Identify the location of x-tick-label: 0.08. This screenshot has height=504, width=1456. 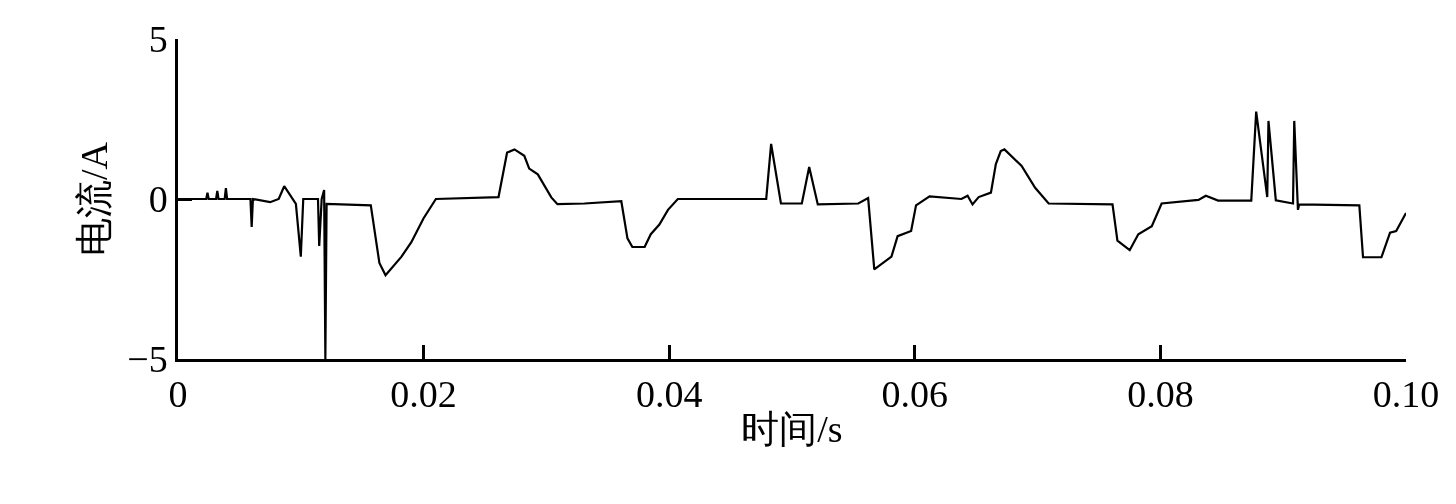
(1160, 394).